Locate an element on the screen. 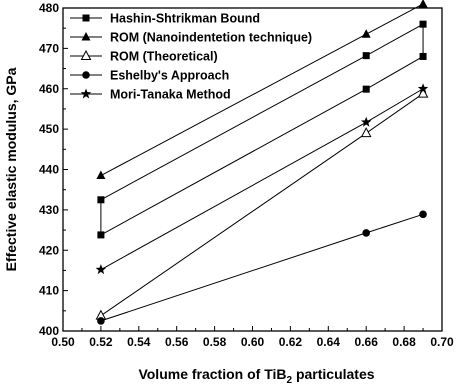 The image size is (469, 387). legend-item: Eshelby's Approach is located at coordinates (149, 76).